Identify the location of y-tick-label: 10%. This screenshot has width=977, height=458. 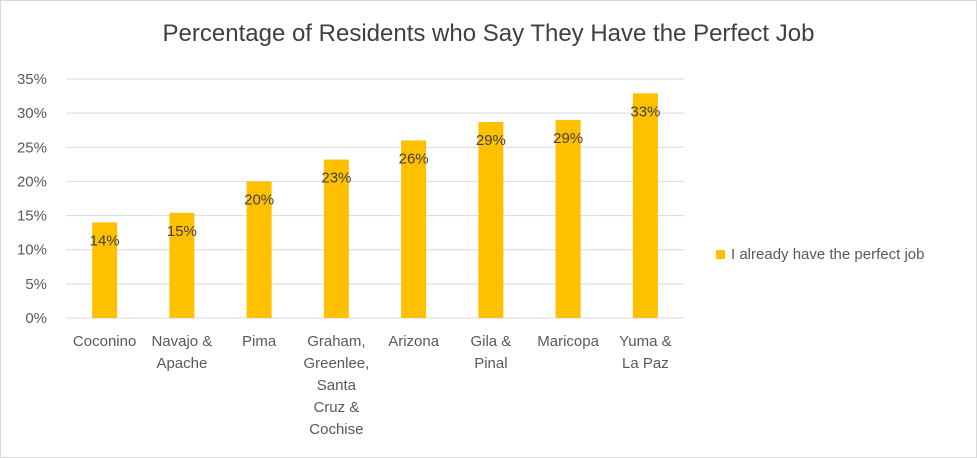
(32, 250).